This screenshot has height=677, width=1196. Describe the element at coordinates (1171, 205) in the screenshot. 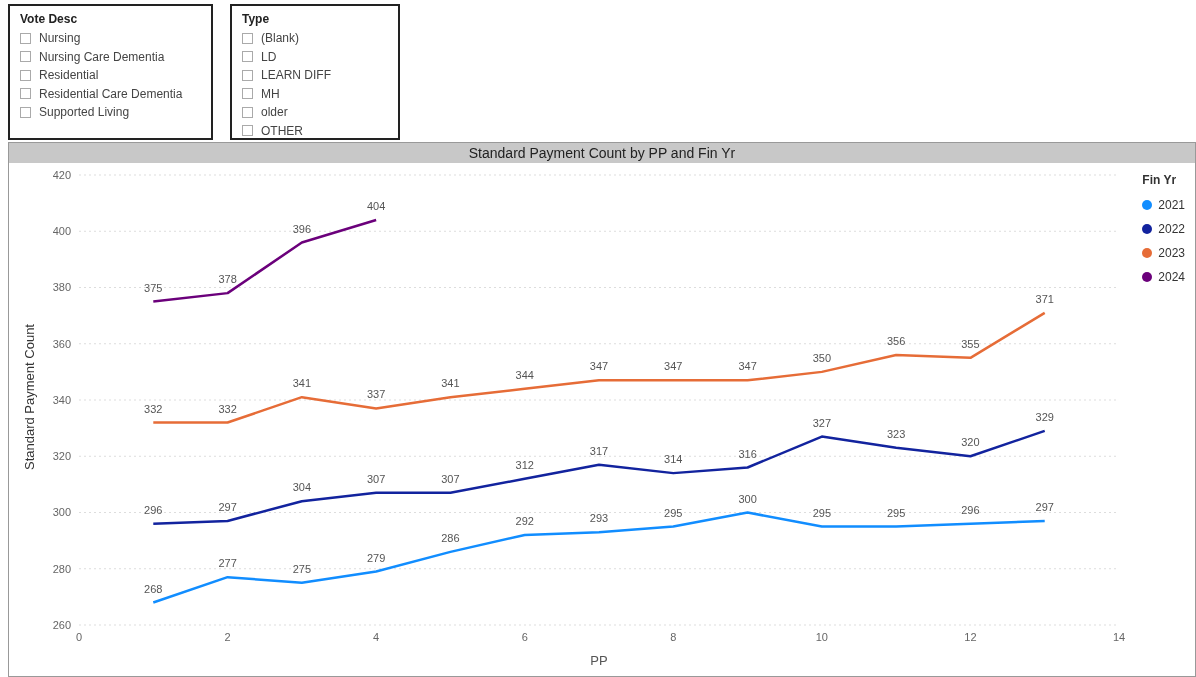

I see `legend-label: 2021` at that location.